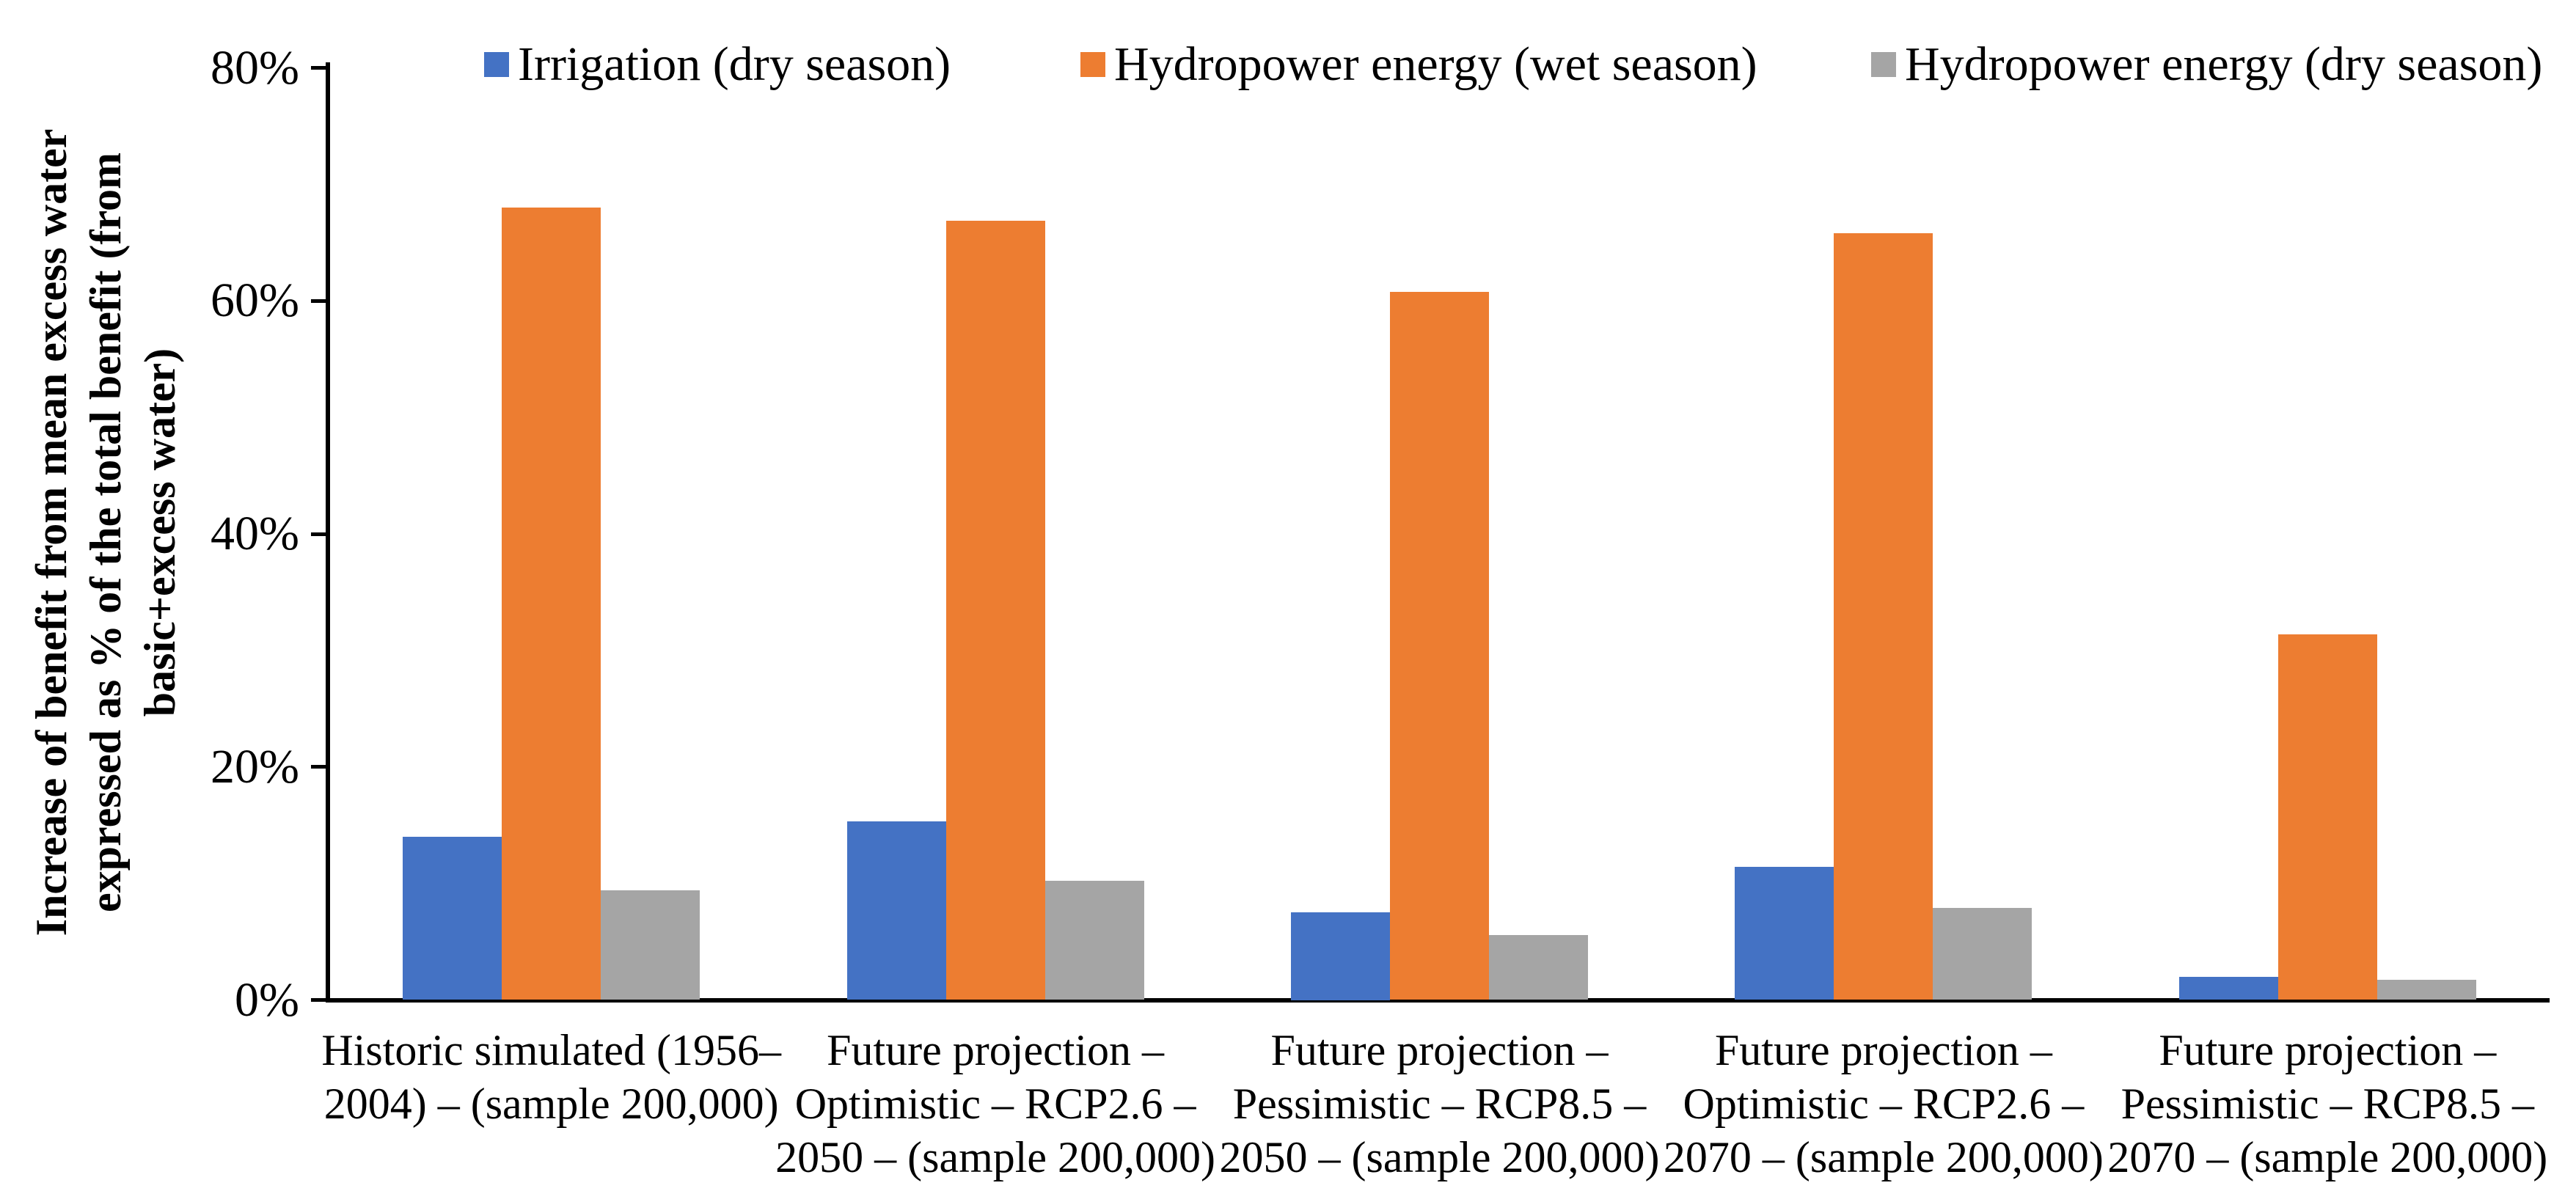 The image size is (2576, 1191). What do you see at coordinates (1435, 64) in the screenshot?
I see `legend-label: Hydropower energy (wet season)` at bounding box center [1435, 64].